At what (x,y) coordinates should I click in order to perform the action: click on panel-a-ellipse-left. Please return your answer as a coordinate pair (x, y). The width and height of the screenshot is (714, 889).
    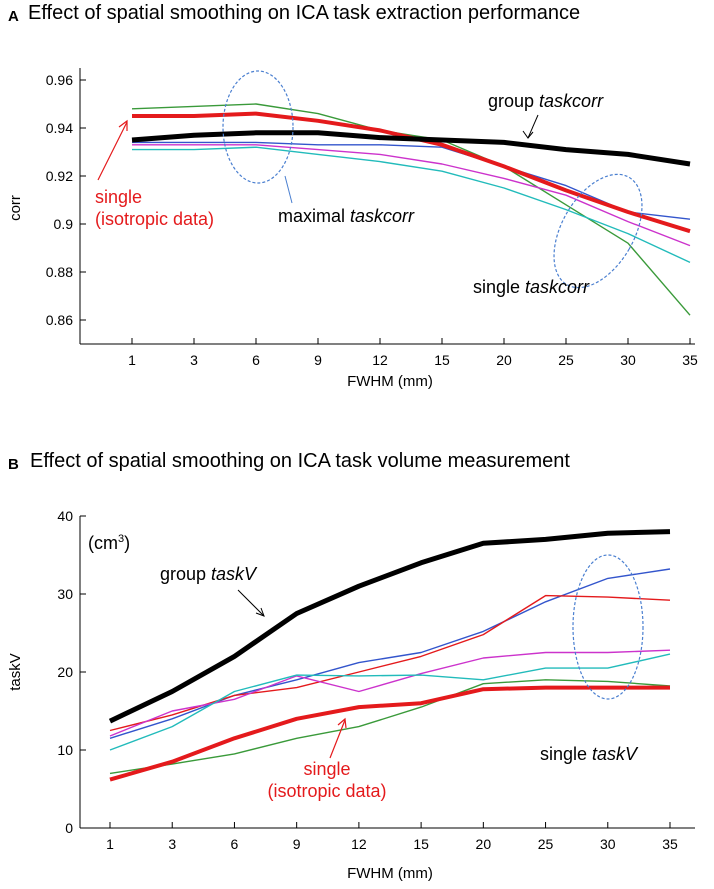
    Looking at the image, I should click on (258, 127).